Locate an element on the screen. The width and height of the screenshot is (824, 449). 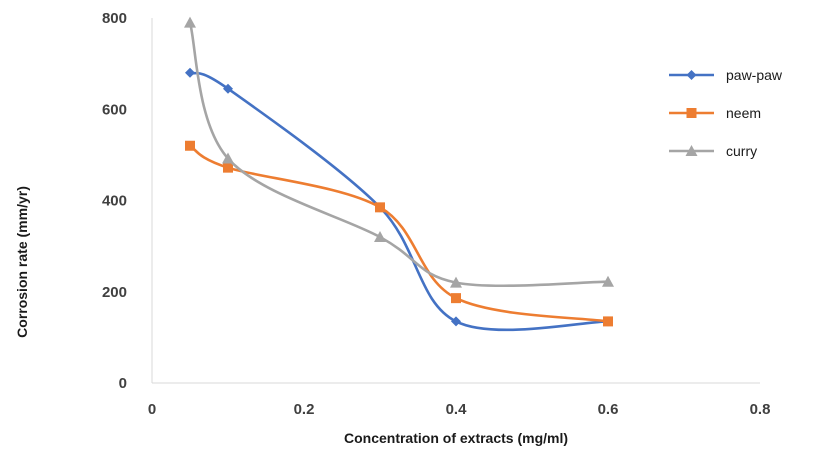
y-tick-label: 800 is located at coordinates (114, 18).